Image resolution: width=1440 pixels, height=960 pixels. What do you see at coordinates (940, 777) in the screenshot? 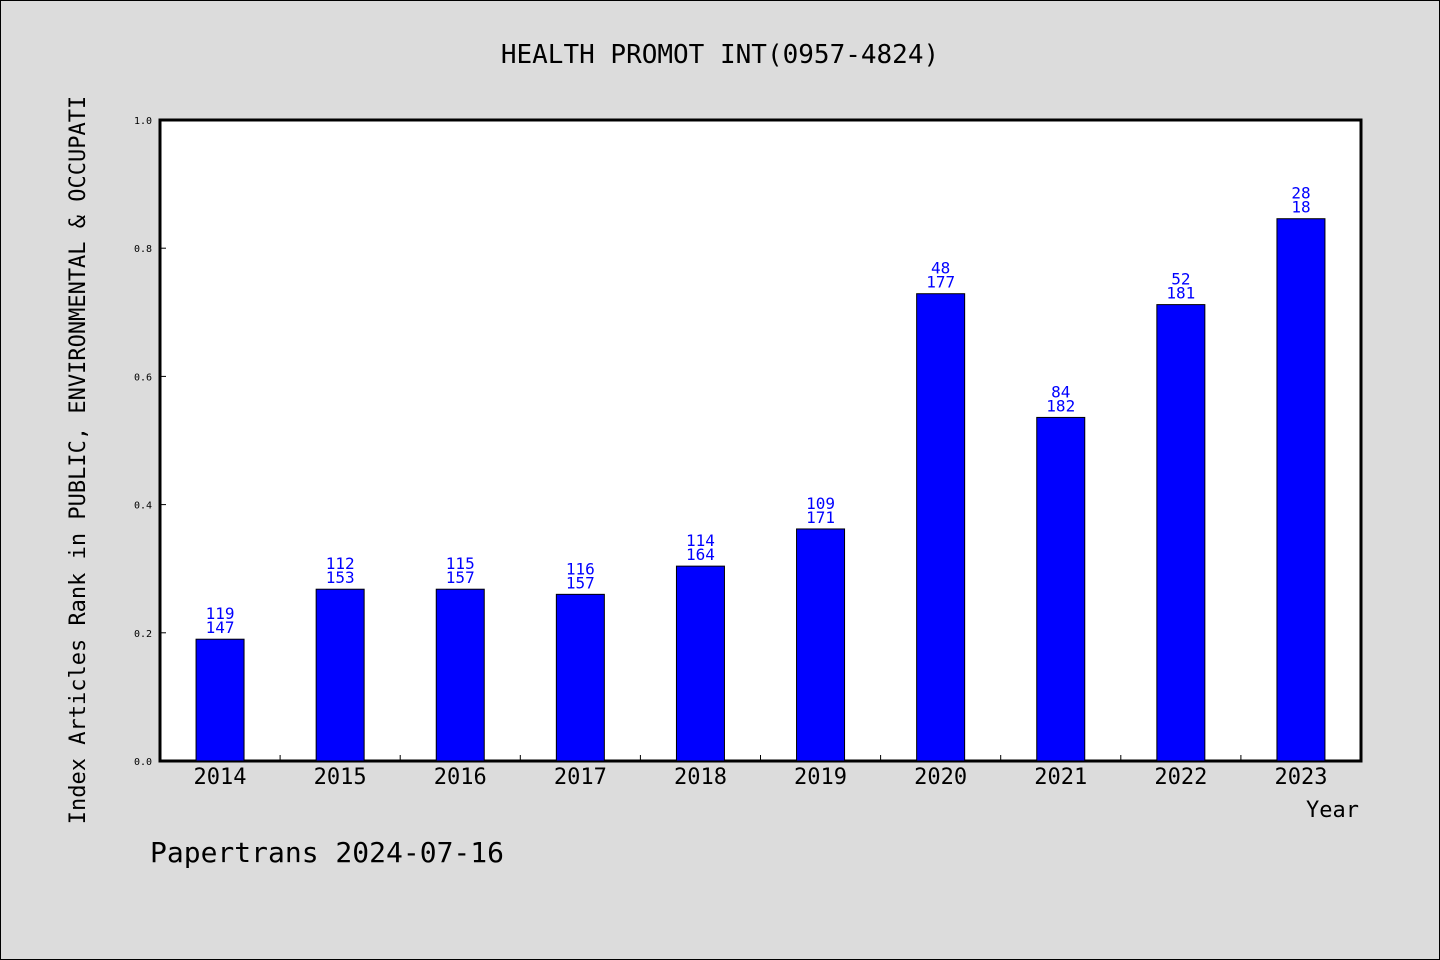
I see `x-tick-label: 2020` at bounding box center [940, 777].